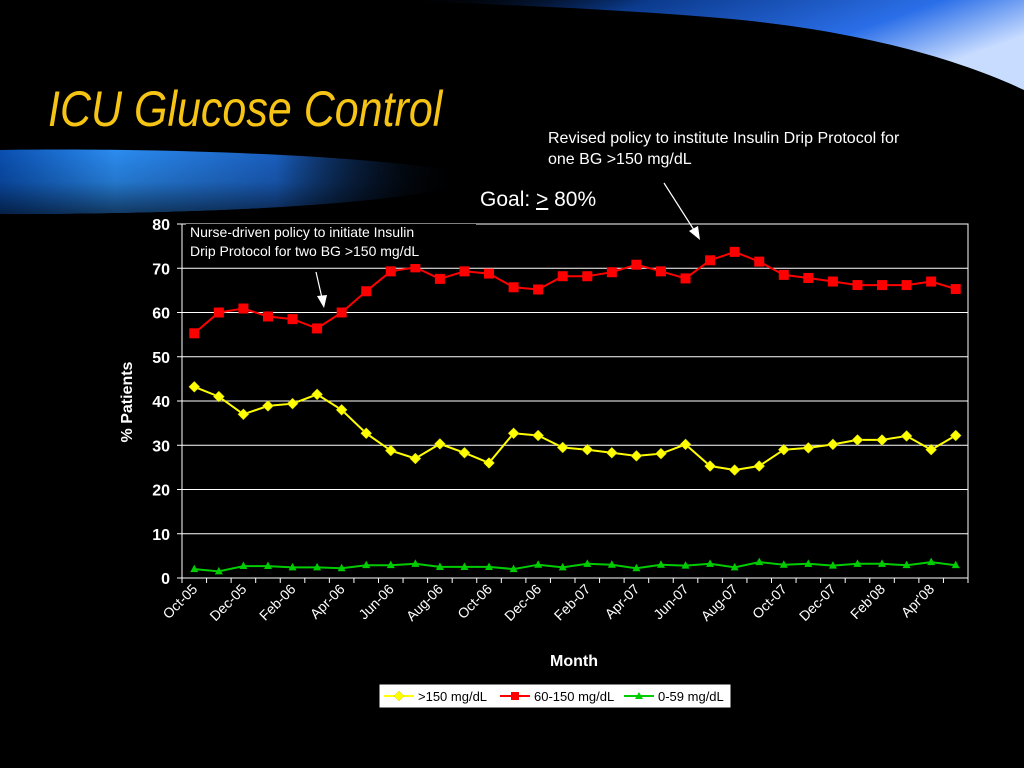  I want to click on legend-label-0-59: 0-59 mg/dL, so click(691, 696).